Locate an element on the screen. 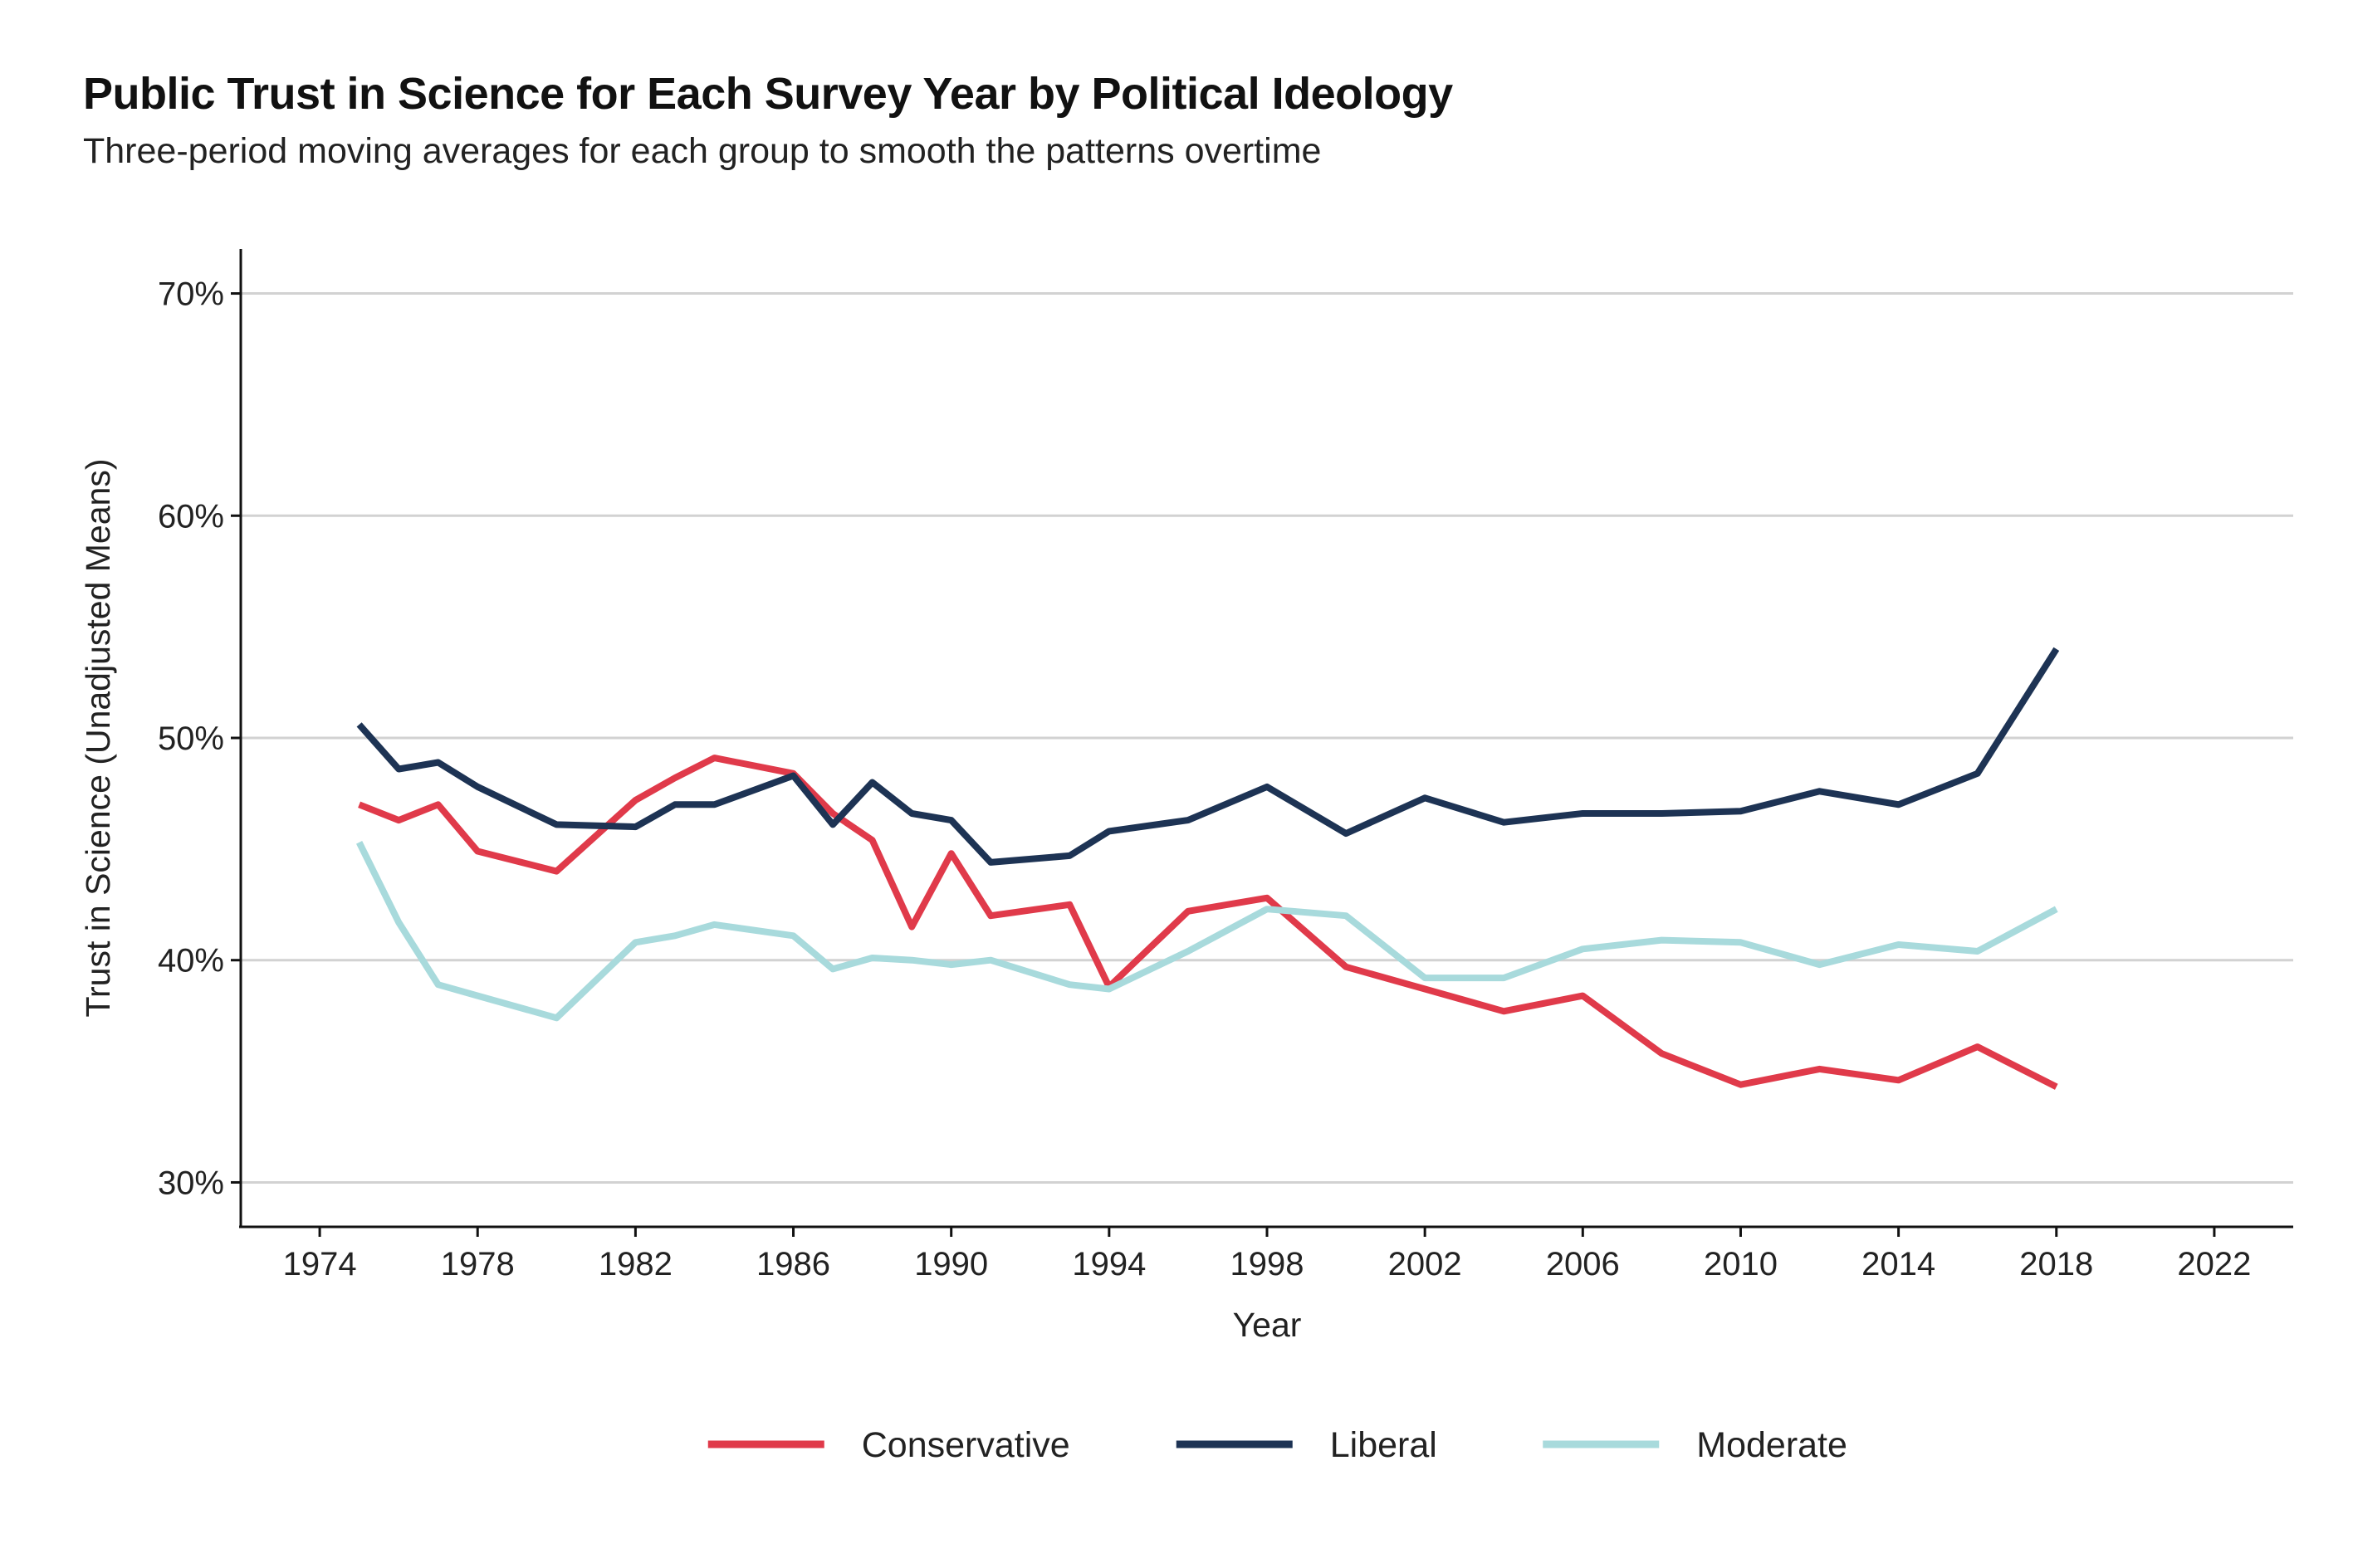  legend-label: Moderate is located at coordinates (1771, 1445).